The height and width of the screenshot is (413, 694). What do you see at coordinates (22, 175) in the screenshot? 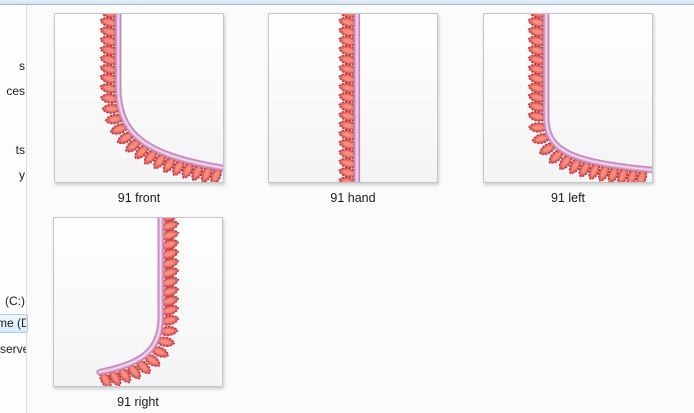
I see `sidebar-item: y` at bounding box center [22, 175].